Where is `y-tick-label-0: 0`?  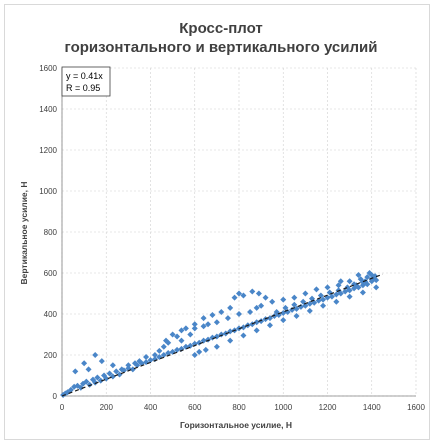
y-tick-label-0: 0 is located at coordinates (55, 396).